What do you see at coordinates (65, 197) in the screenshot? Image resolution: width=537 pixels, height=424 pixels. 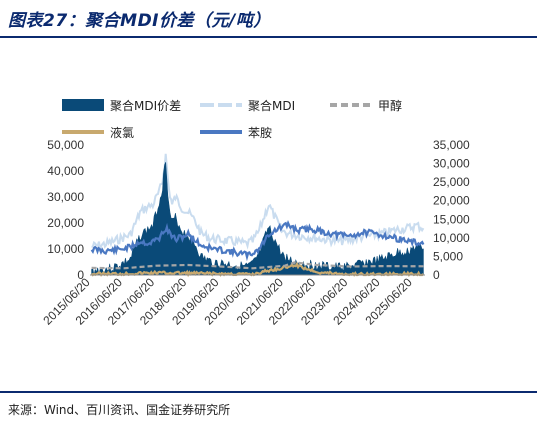 I see `y-left-tick-label: 30,000` at bounding box center [65, 197].